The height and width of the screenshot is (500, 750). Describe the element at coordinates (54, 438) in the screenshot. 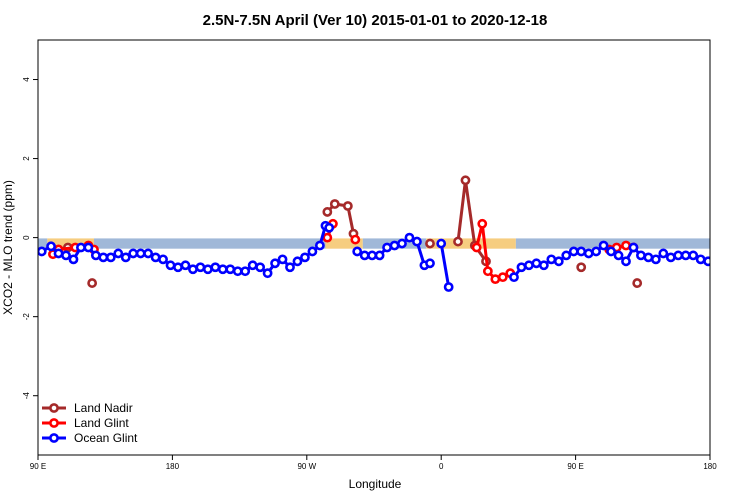

I see `legend-marker` at that location.